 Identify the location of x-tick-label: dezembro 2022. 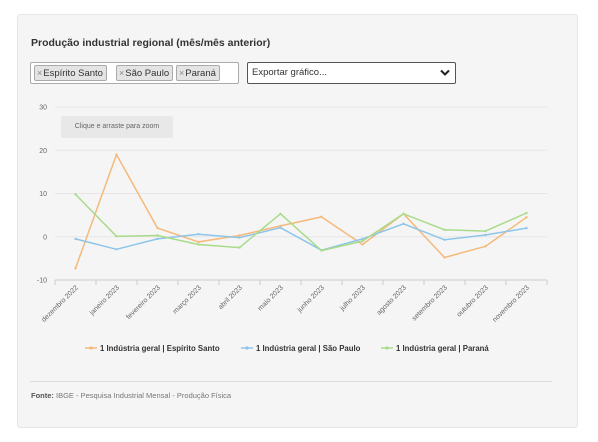
(60, 303).